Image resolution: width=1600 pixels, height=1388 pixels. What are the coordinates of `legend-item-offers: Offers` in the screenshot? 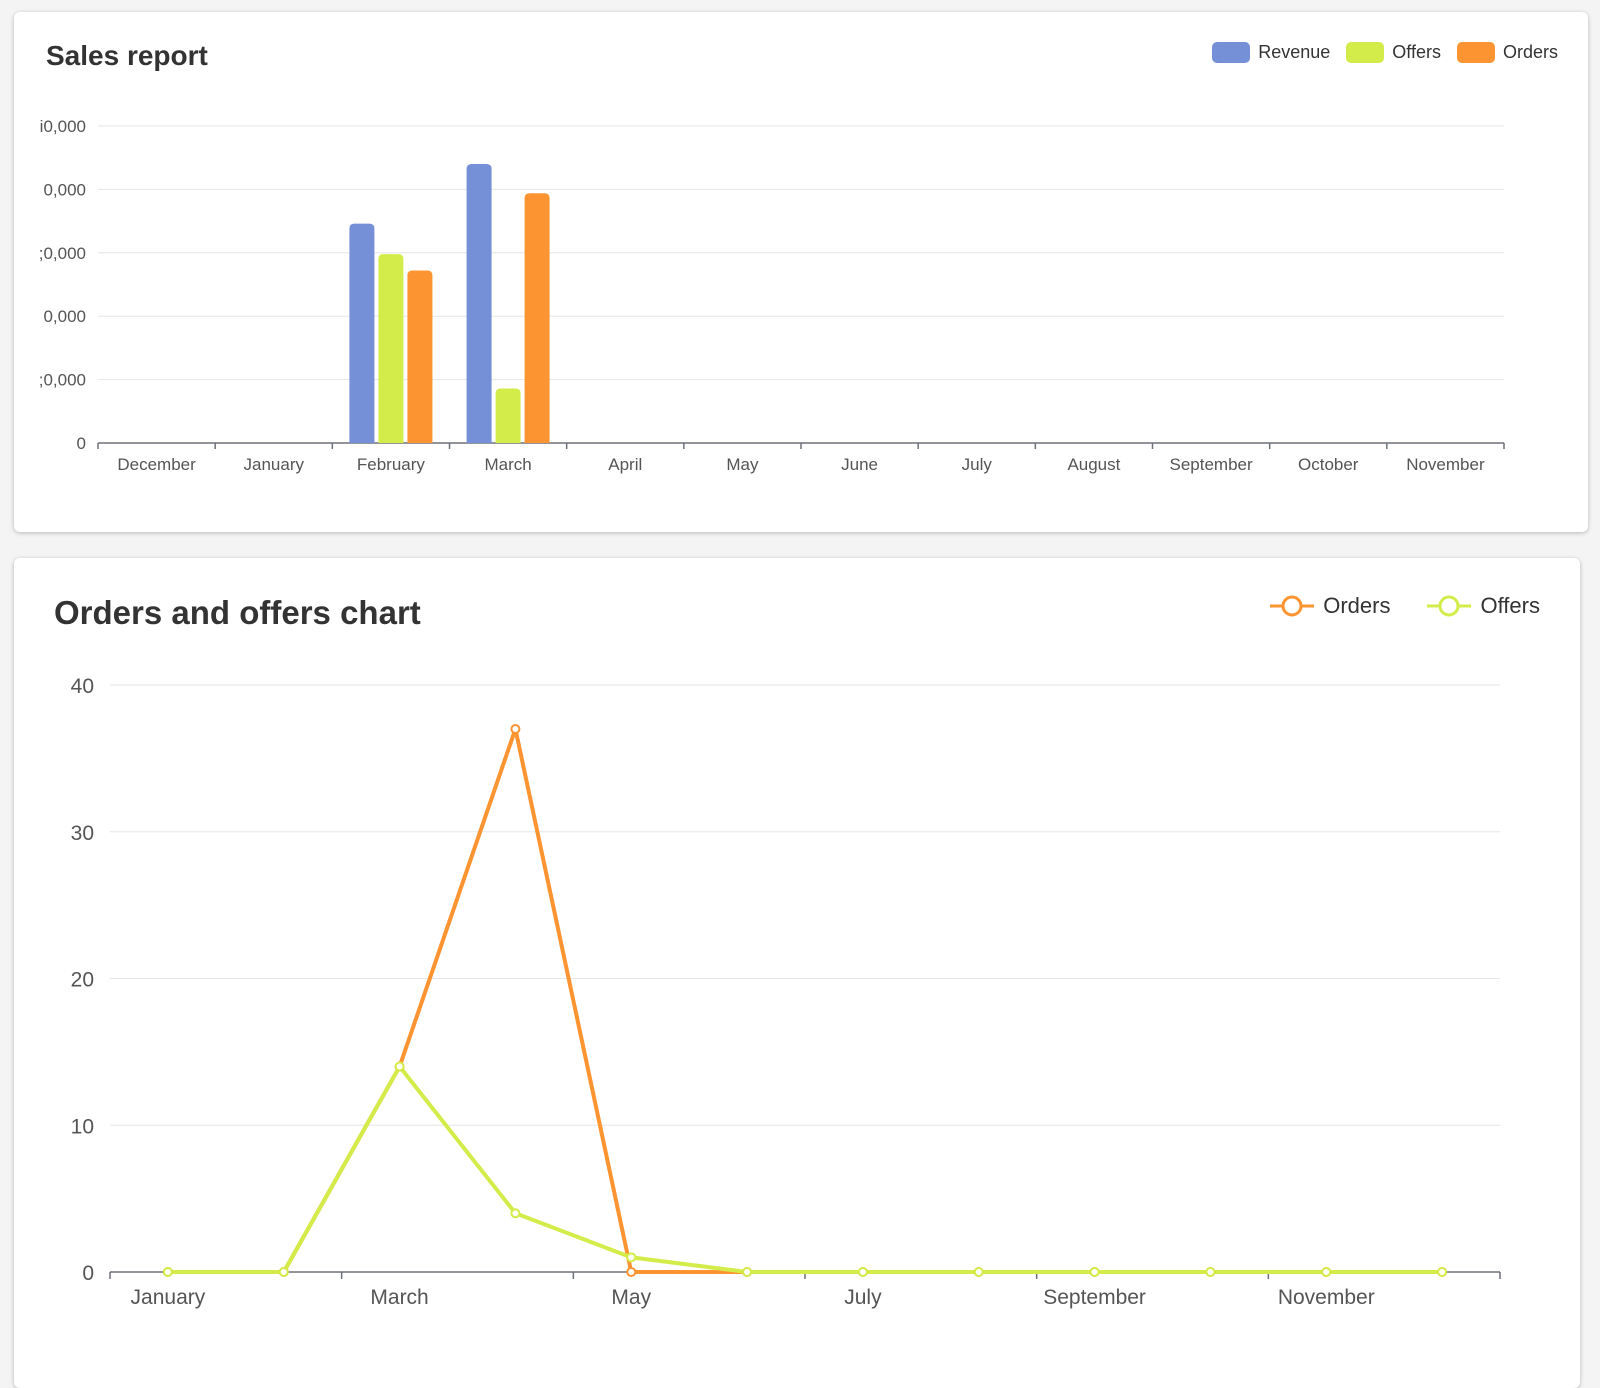 It's located at (1393, 52).